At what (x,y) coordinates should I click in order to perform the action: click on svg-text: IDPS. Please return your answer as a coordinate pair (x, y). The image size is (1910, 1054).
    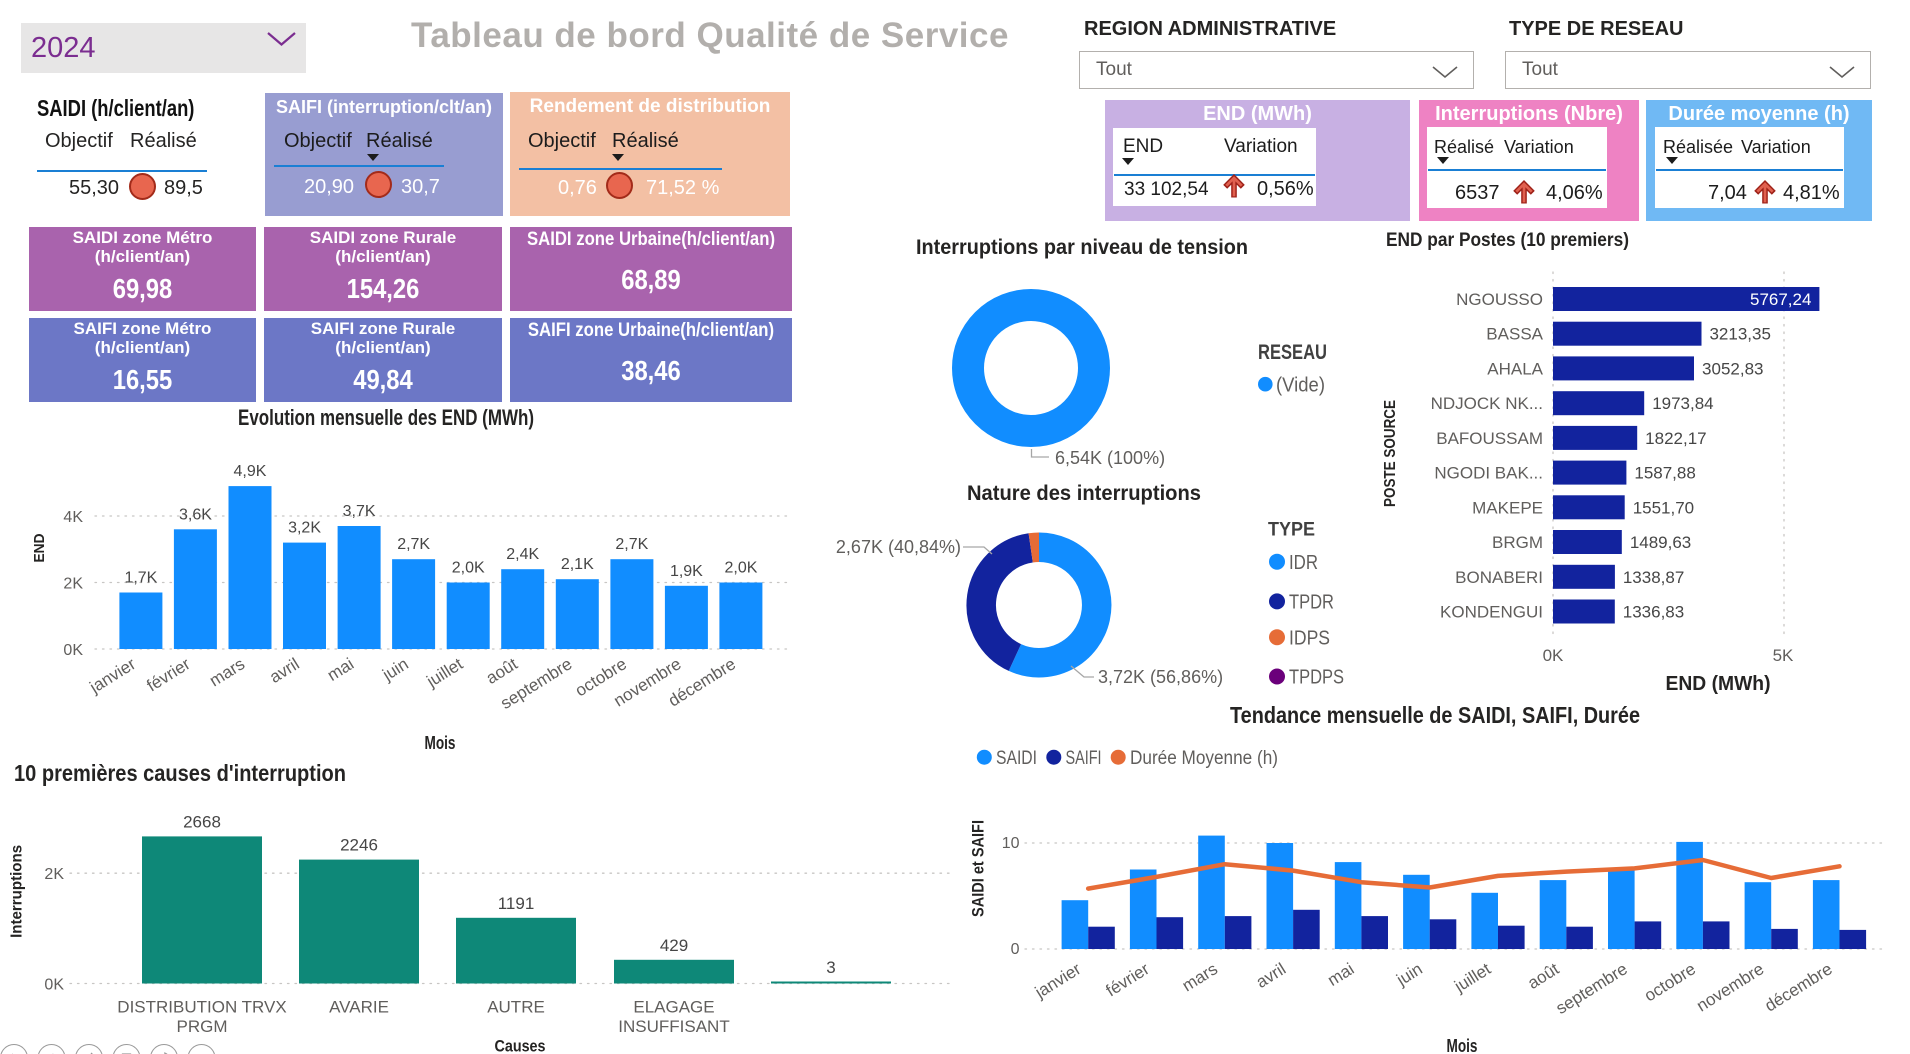
    Looking at the image, I should click on (1309, 638).